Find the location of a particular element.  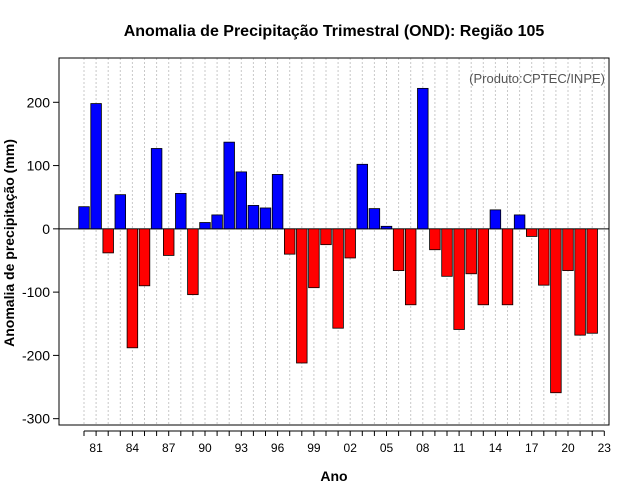

bar-2017 is located at coordinates (532, 232).